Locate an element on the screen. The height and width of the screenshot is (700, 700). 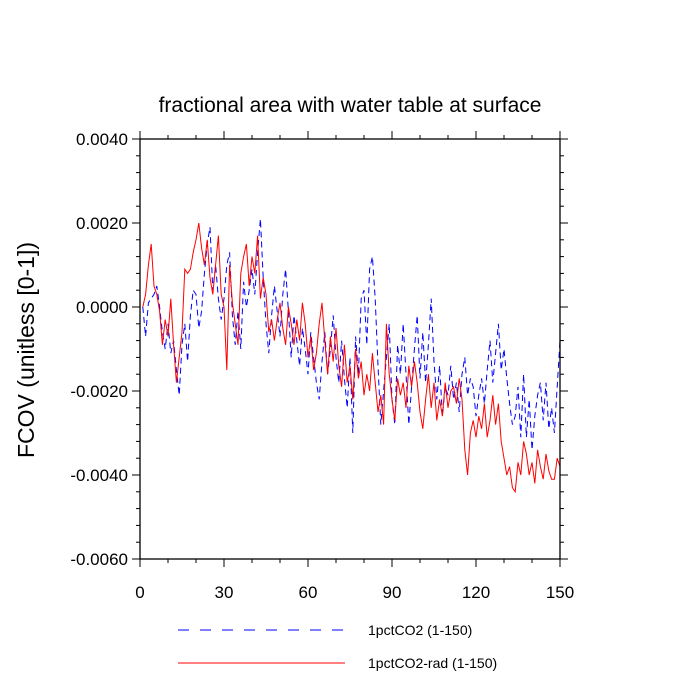
y-tick-label: 0.0020 is located at coordinates (102, 223).